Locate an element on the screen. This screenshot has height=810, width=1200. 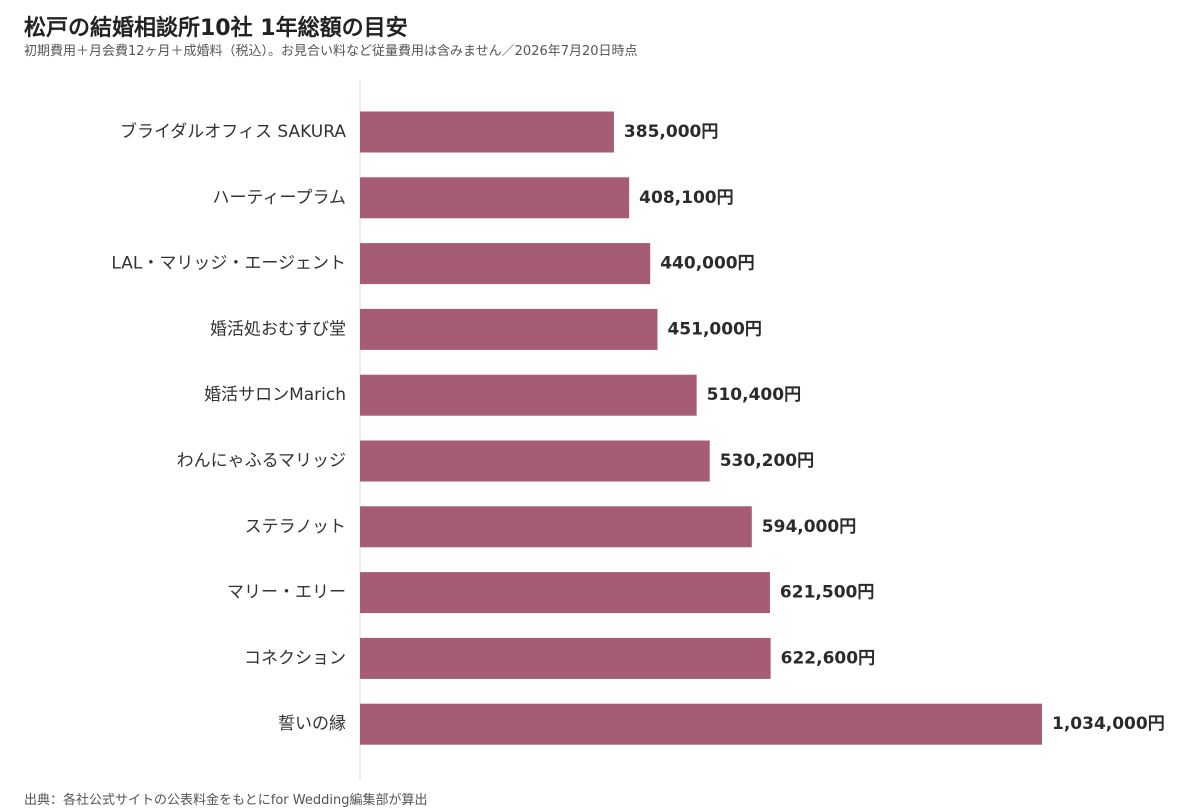
value-label: 408,100円 is located at coordinates (686, 198).